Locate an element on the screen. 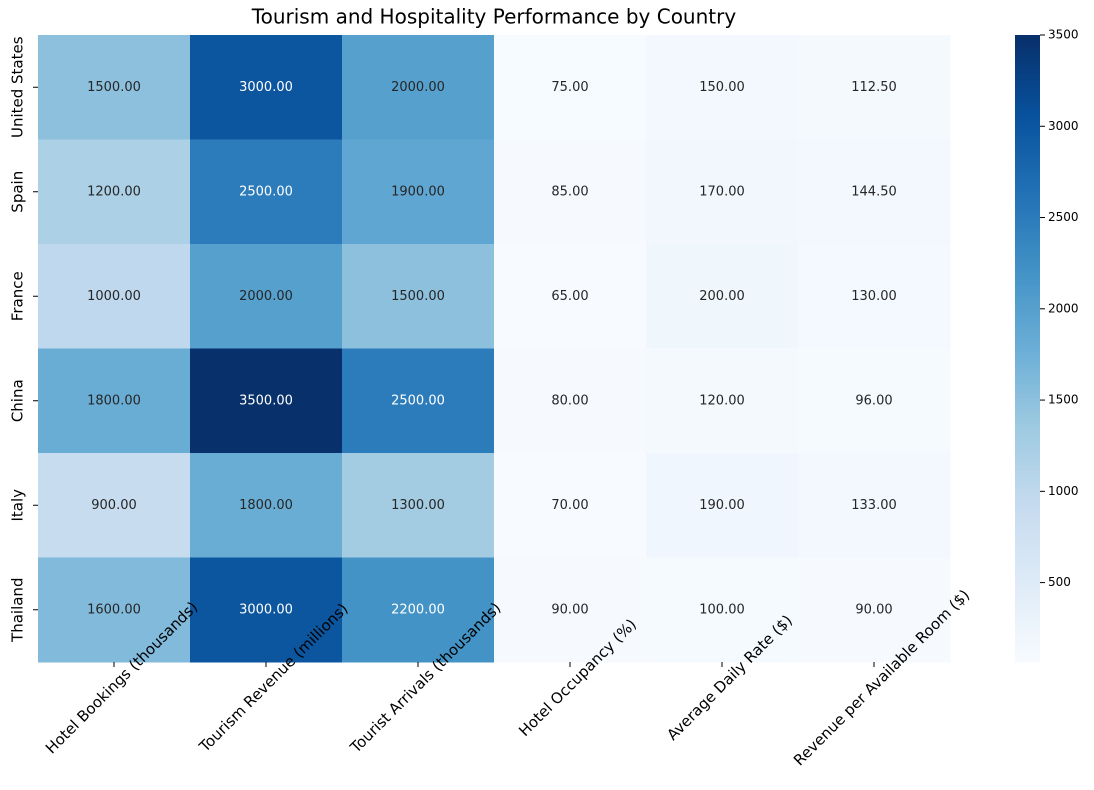 This screenshot has height=790, width=1094. cell-value-label: 2000.00 is located at coordinates (266, 296).